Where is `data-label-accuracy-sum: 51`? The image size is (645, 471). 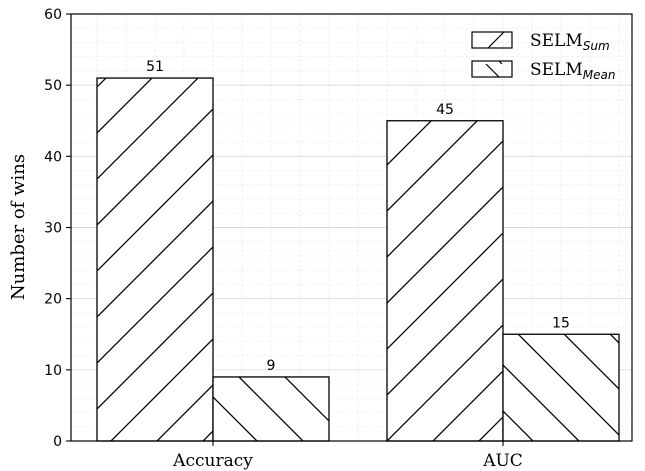
data-label-accuracy-sum: 51 is located at coordinates (155, 67).